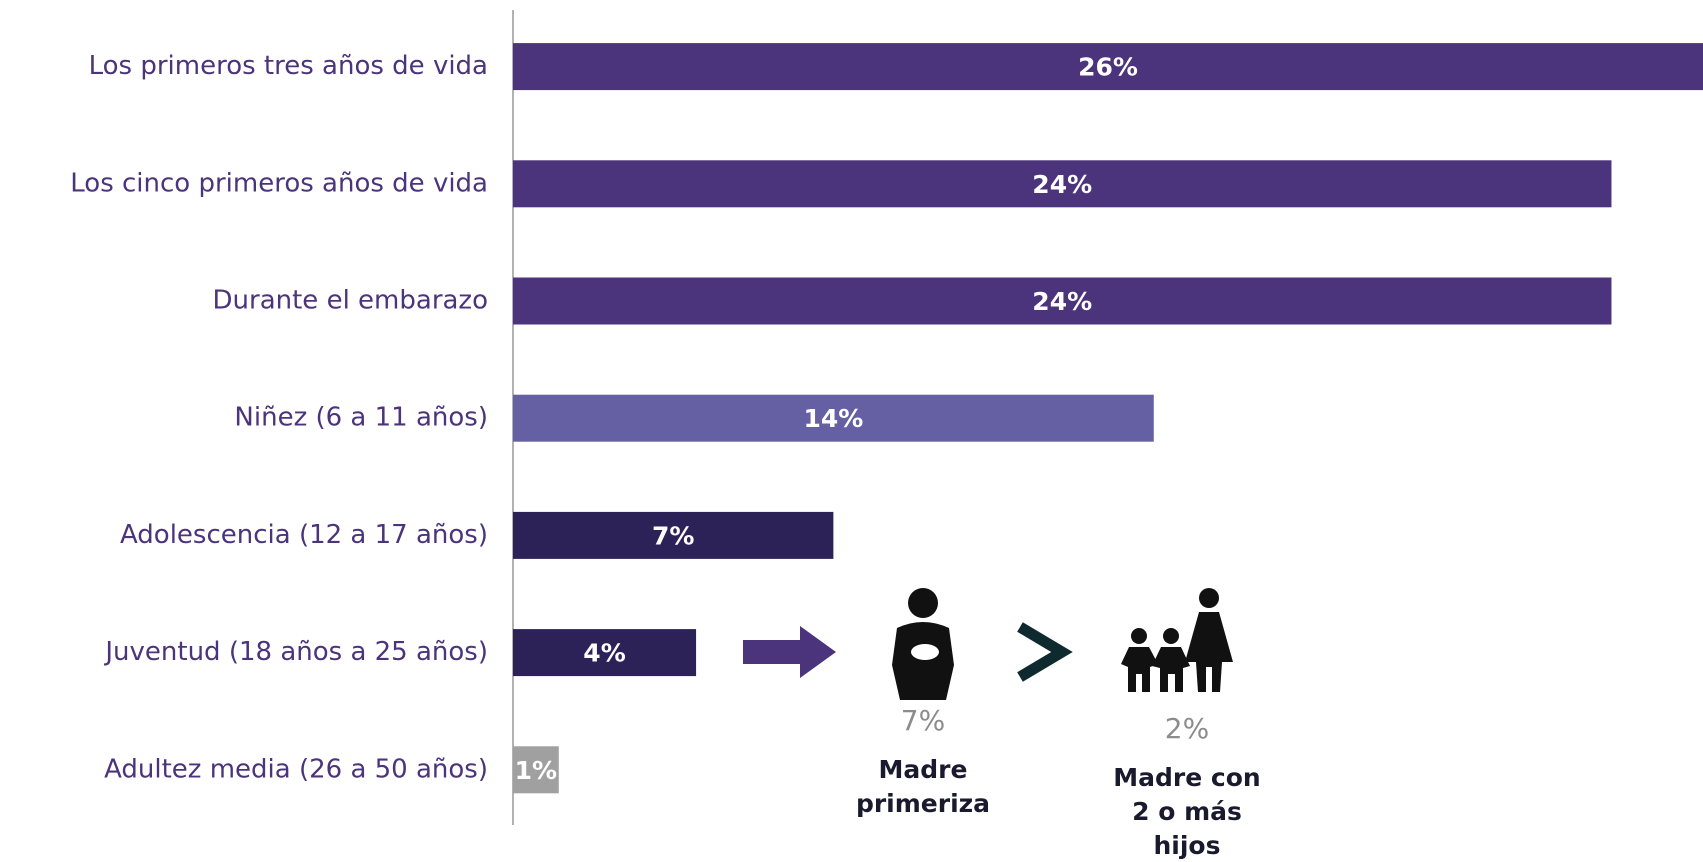 This screenshot has height=862, width=1703. Describe the element at coordinates (1187, 845) in the screenshot. I see `annotation-label: hijos` at that location.